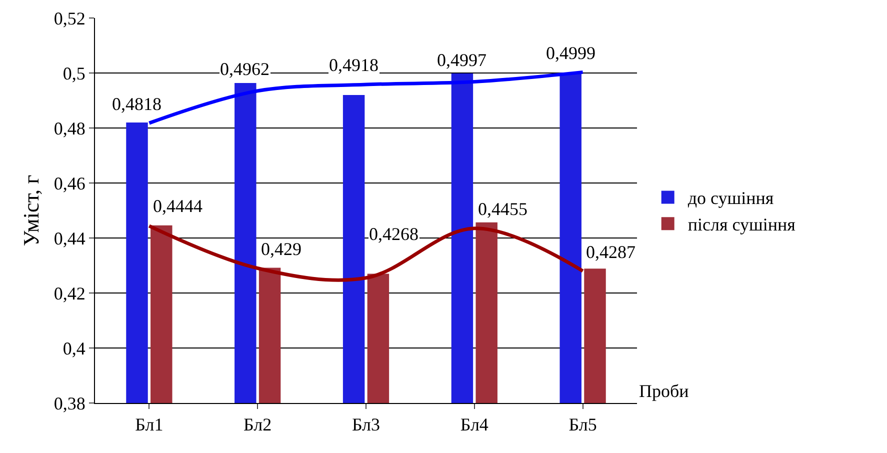  What do you see at coordinates (74, 348) in the screenshot?
I see `y-tick-label: 0,4` at bounding box center [74, 348].